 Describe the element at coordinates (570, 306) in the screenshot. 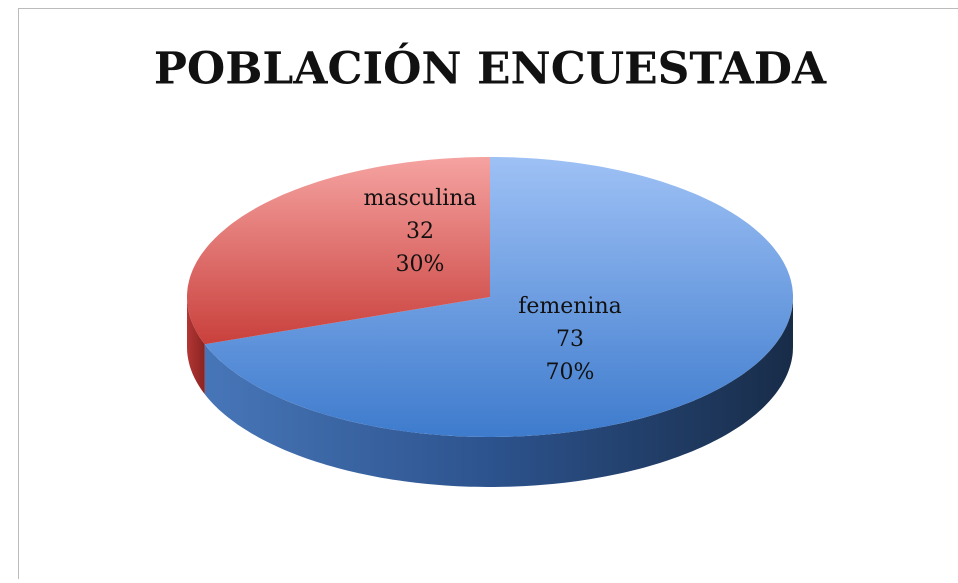

I see `slice-category-label: femenina` at that location.